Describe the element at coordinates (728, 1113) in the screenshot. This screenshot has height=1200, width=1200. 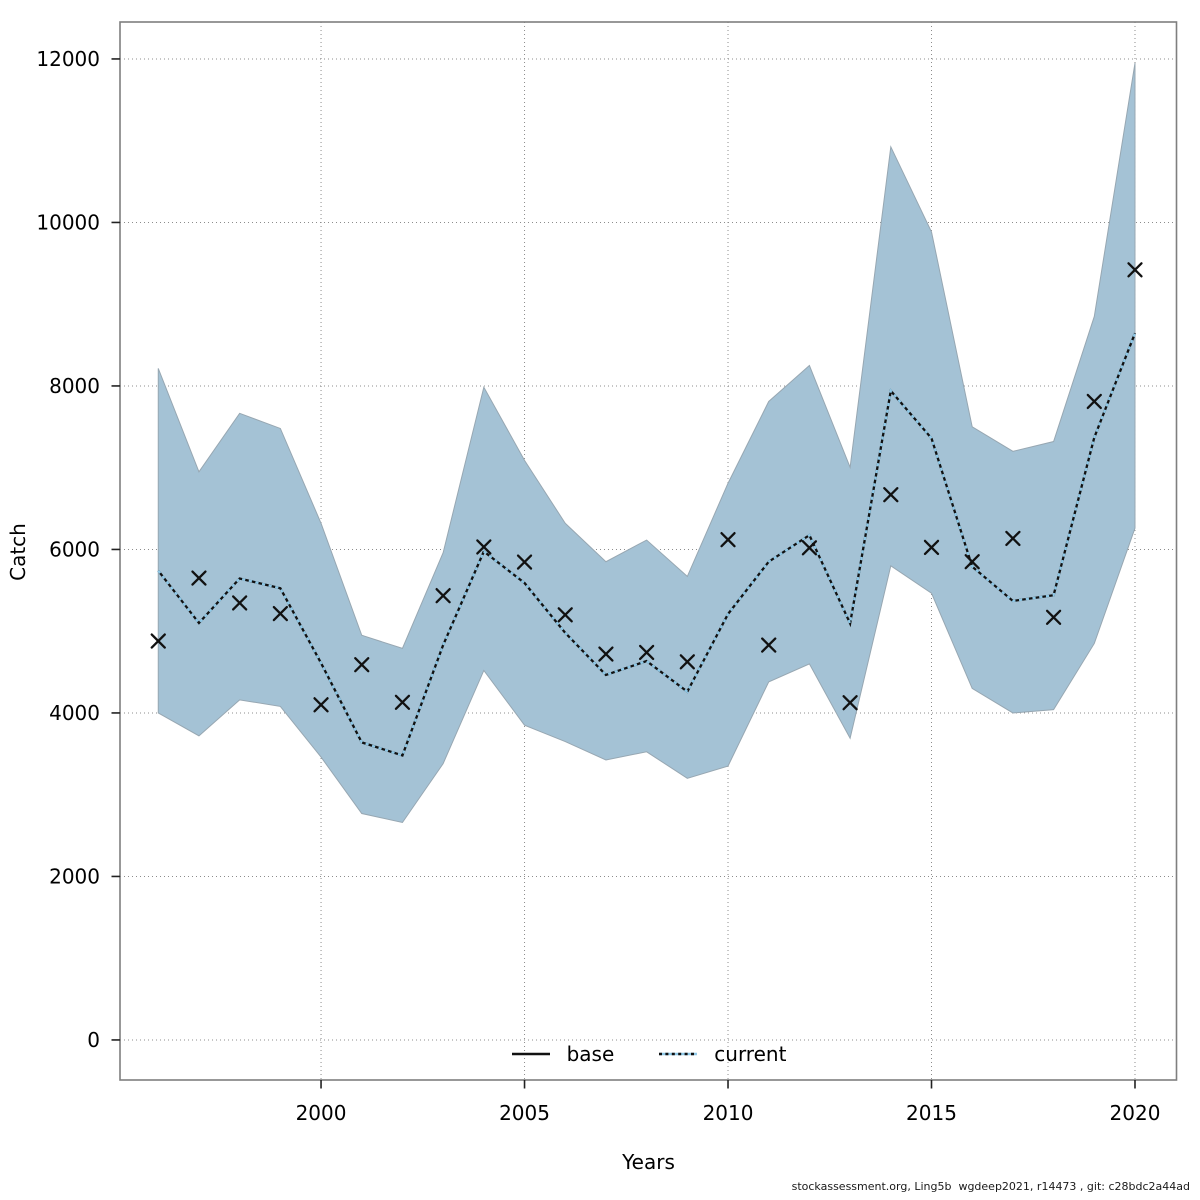
I see `x-tick-label: 2010` at that location.